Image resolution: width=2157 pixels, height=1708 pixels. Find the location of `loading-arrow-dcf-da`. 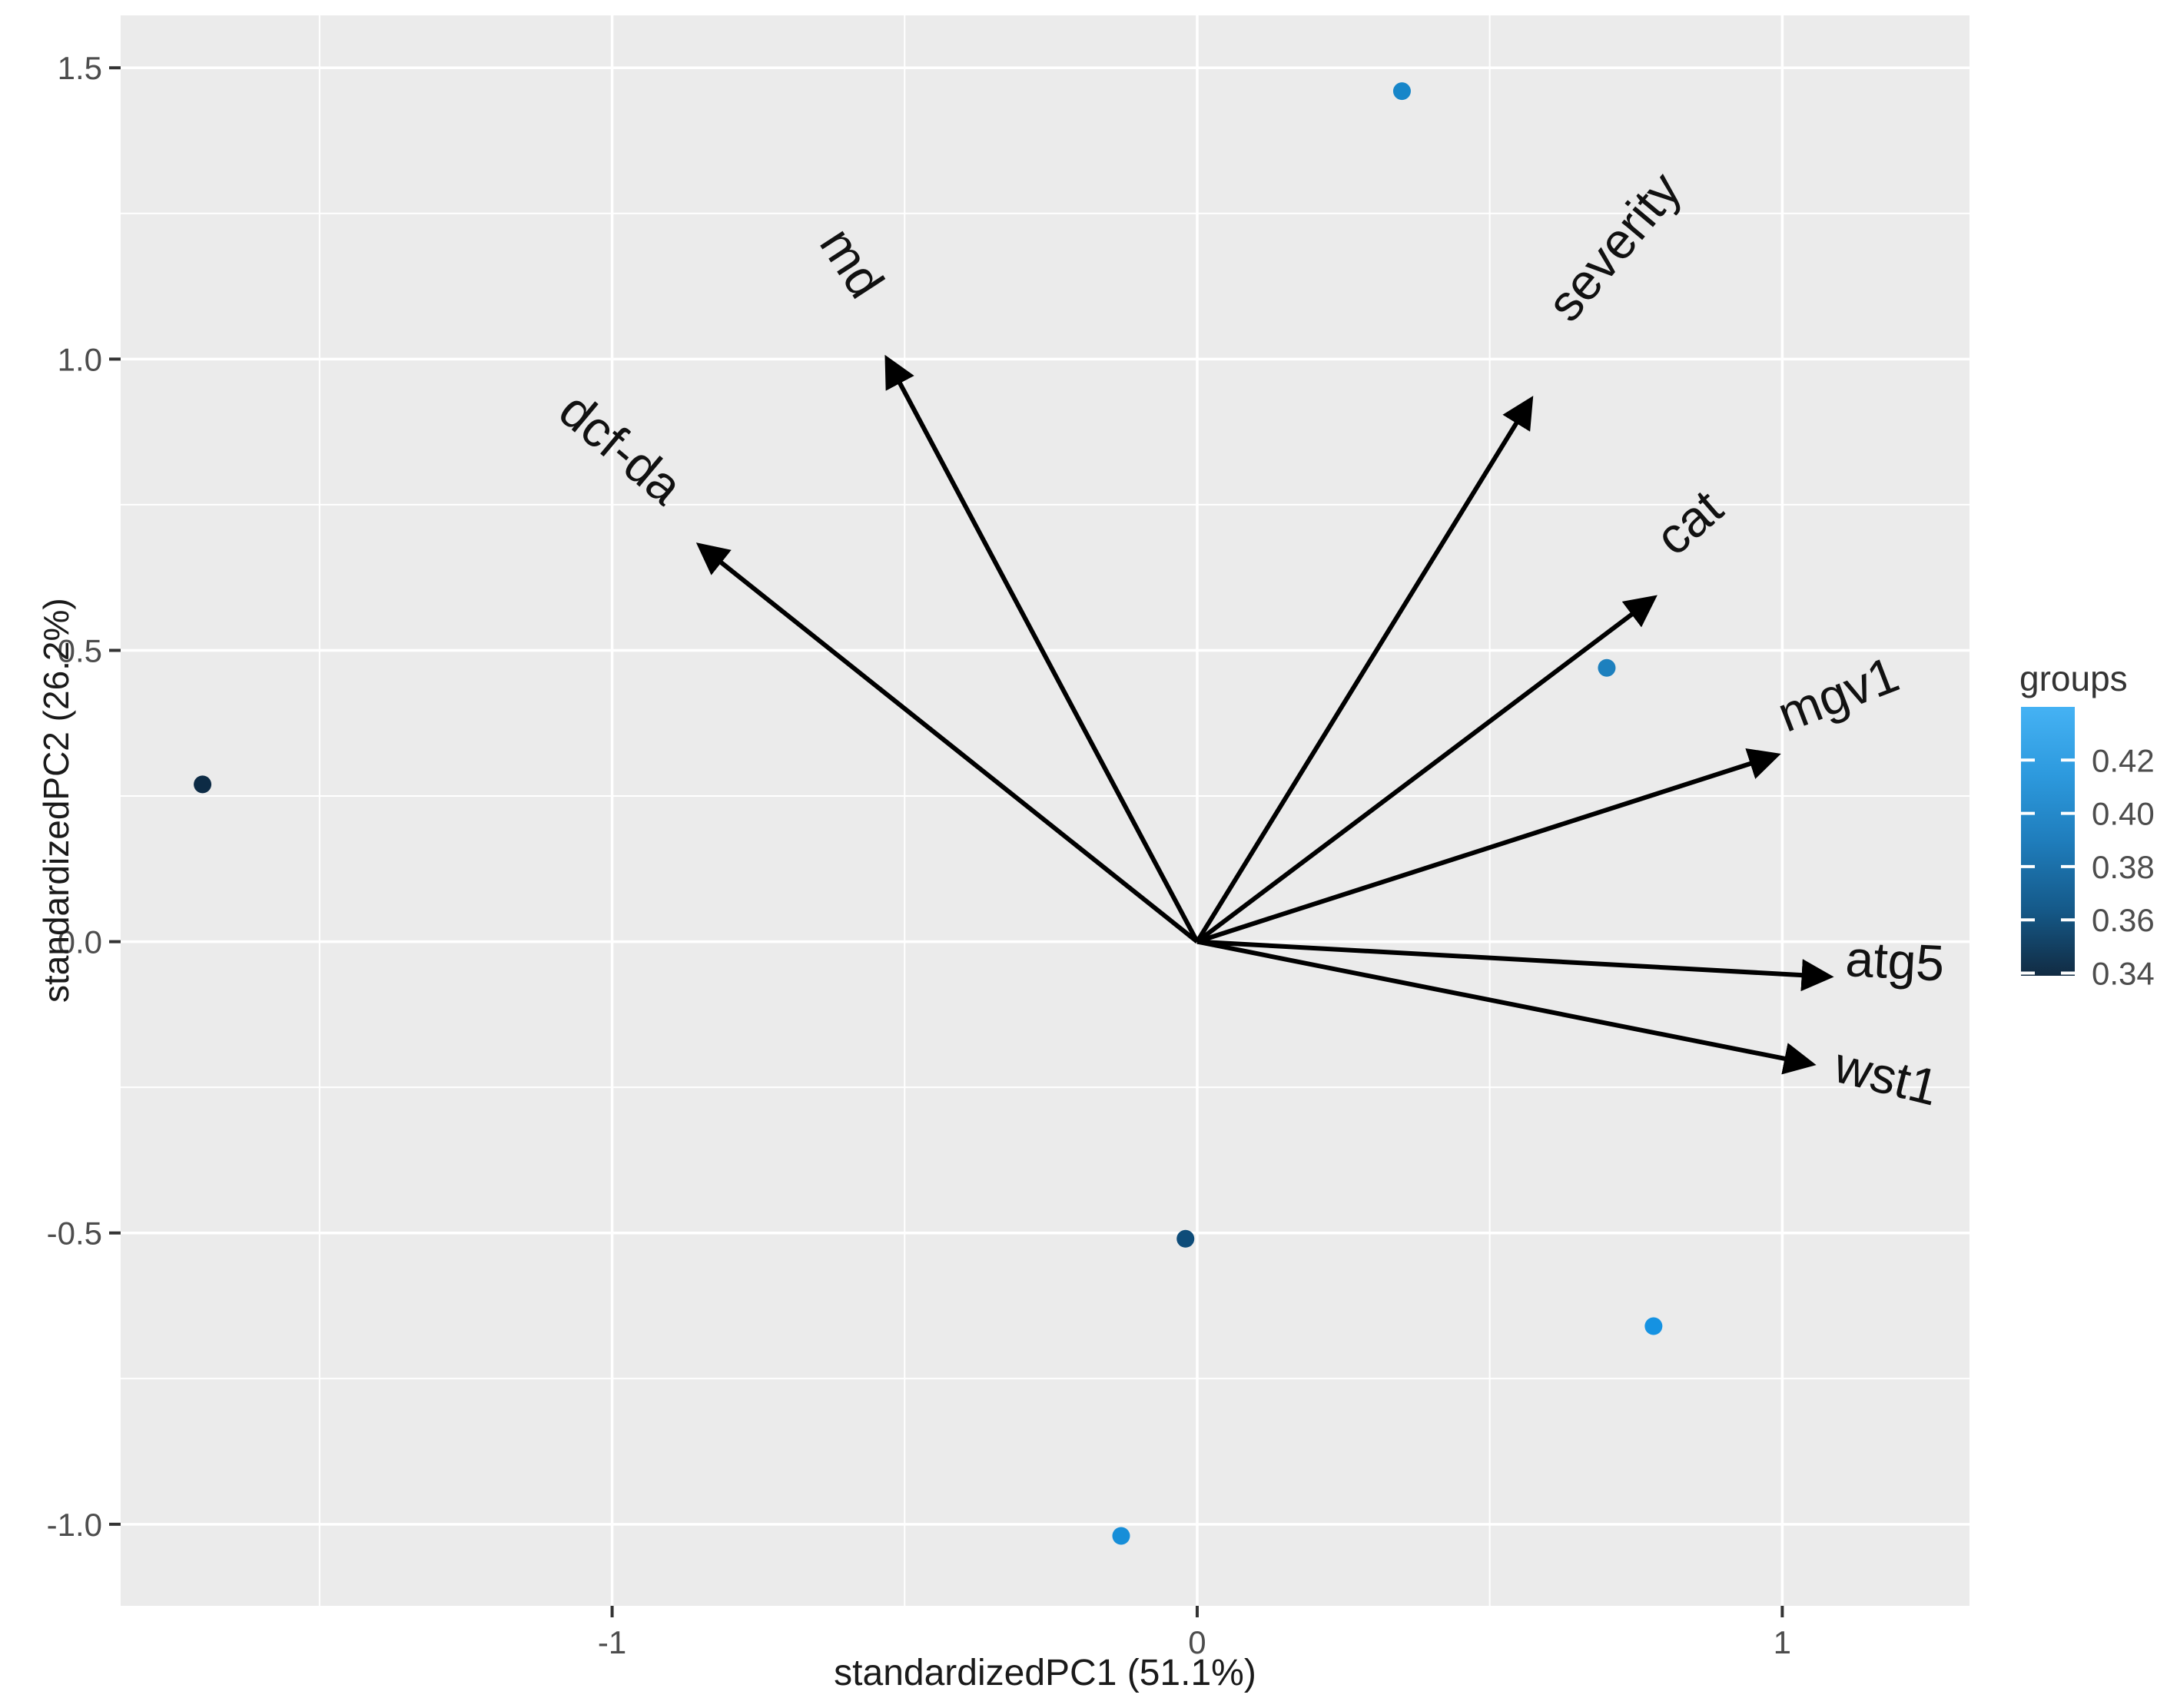

loading-arrow-dcf-da is located at coordinates (947, 743).